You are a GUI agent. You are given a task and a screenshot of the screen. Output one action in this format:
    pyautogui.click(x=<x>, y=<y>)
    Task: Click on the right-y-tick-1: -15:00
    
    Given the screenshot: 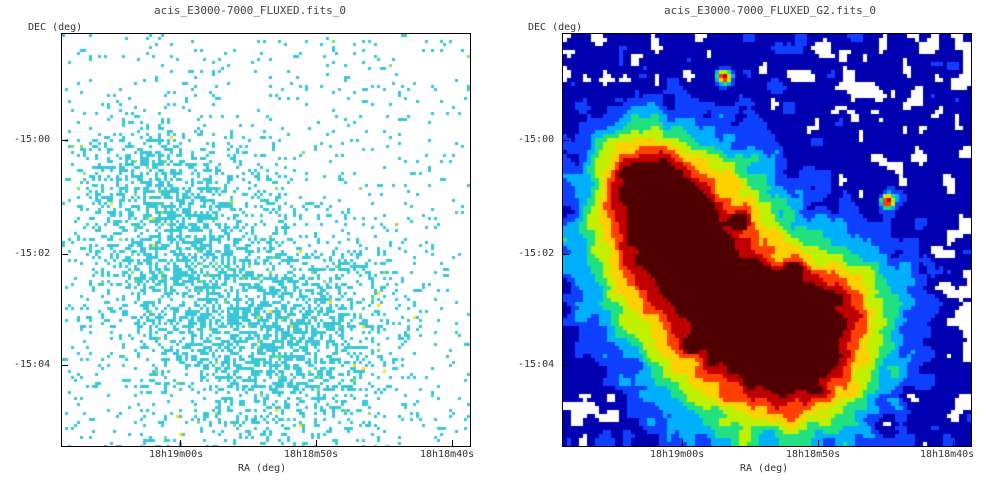 What is the action you would take?
    pyautogui.click(x=536, y=139)
    